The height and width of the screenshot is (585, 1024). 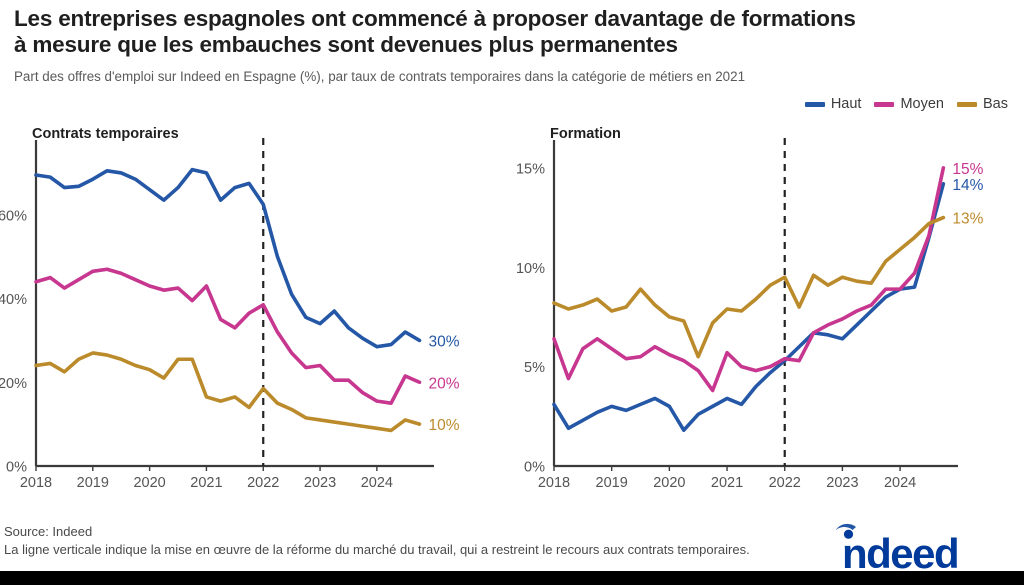 What do you see at coordinates (443, 383) in the screenshot?
I see `end-label-moyen: 20%` at bounding box center [443, 383].